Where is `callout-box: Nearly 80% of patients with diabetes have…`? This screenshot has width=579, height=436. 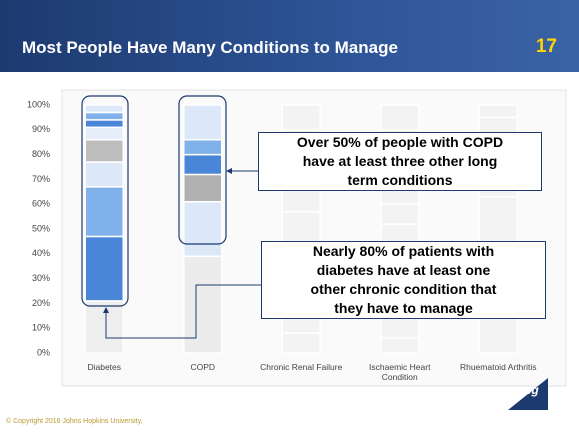 callout-box: Nearly 80% of patients with diabetes have… is located at coordinates (403, 280).